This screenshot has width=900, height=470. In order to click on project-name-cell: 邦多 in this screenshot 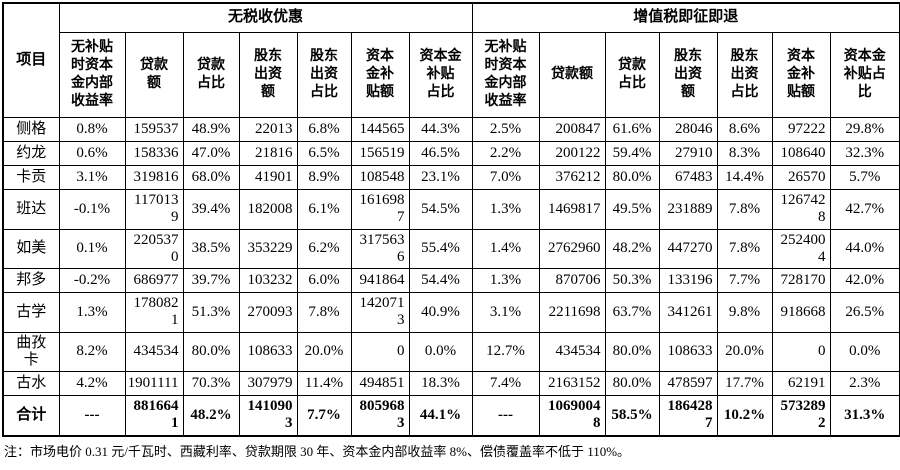, I will do `click(31, 280)`.